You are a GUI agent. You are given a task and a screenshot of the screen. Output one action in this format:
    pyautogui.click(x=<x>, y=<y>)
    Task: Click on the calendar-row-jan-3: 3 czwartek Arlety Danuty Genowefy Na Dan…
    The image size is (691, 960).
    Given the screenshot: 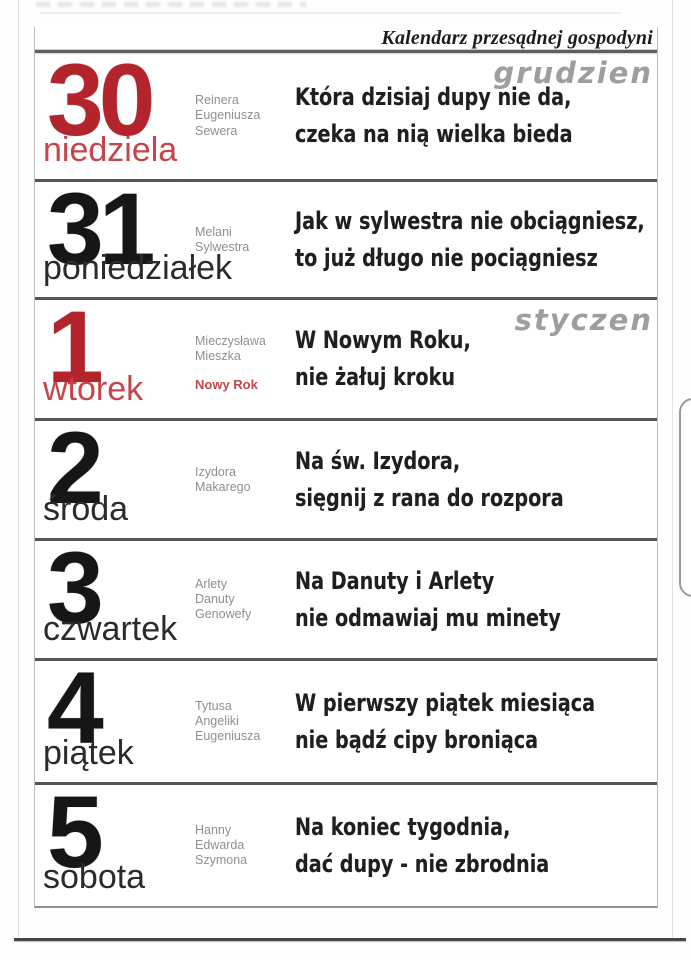 What is the action you would take?
    pyautogui.click(x=346, y=599)
    